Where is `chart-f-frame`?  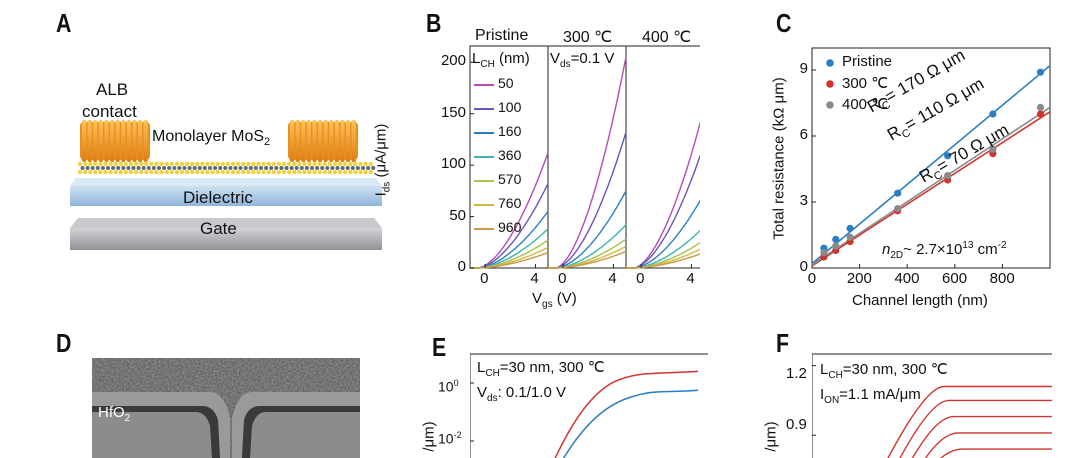
chart-f-frame is located at coordinates (932, 405).